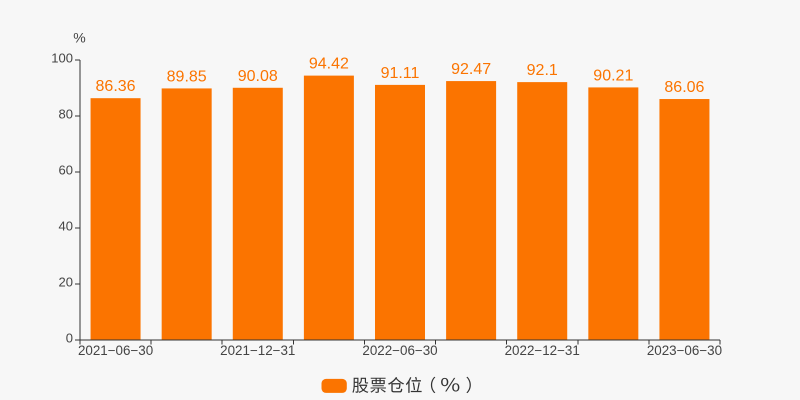 This screenshot has height=400, width=800. I want to click on svg-text: 80, so click(66, 113).